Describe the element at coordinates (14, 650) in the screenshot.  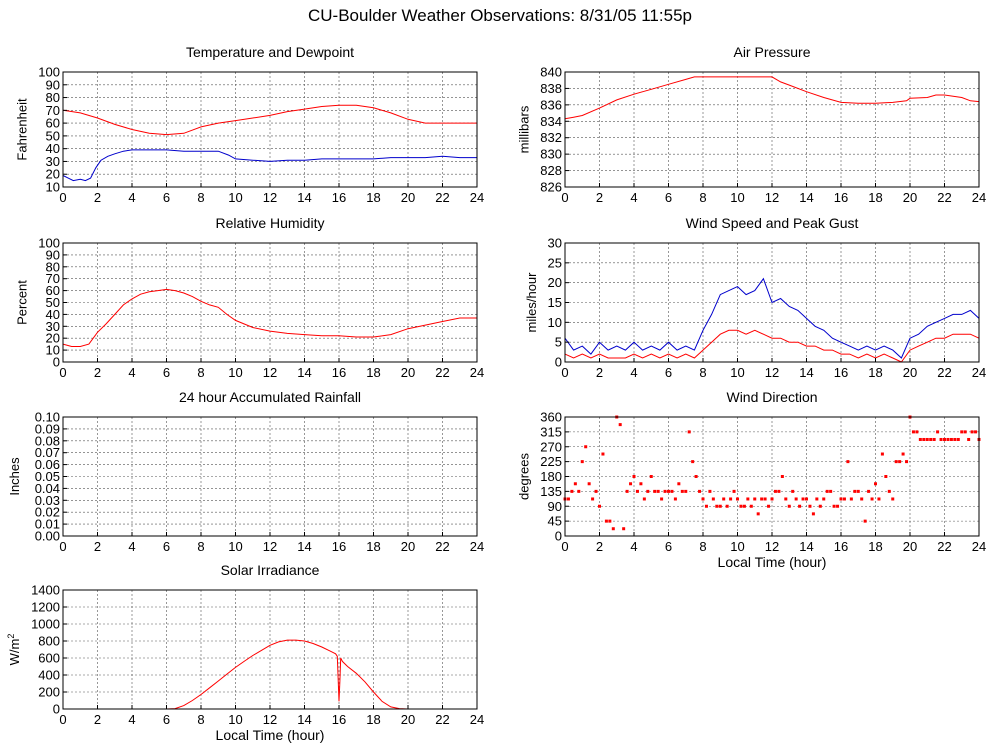
I see `y-axis-label: W/m2` at that location.